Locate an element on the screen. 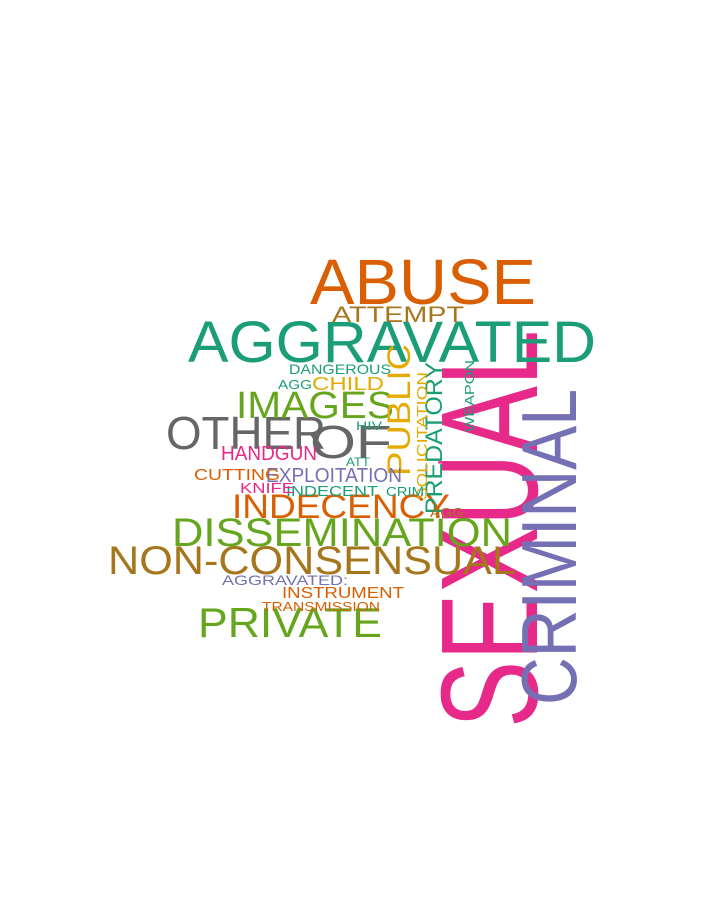 The height and width of the screenshot is (921, 720). word-images: IMAGES is located at coordinates (315, 406).